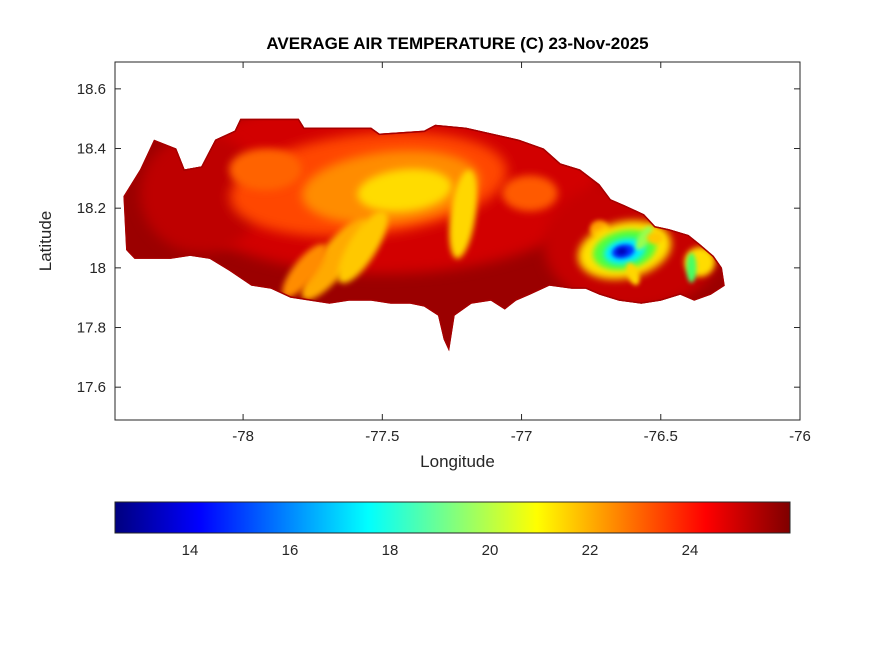  Describe the element at coordinates (91, 387) in the screenshot. I see `y-tick-label: 17.6` at that location.